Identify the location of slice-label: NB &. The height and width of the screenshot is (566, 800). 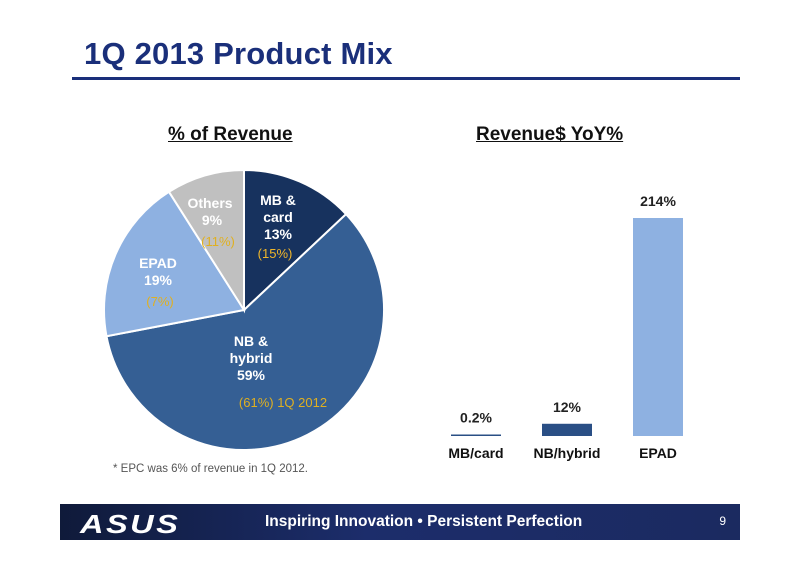
(251, 341).